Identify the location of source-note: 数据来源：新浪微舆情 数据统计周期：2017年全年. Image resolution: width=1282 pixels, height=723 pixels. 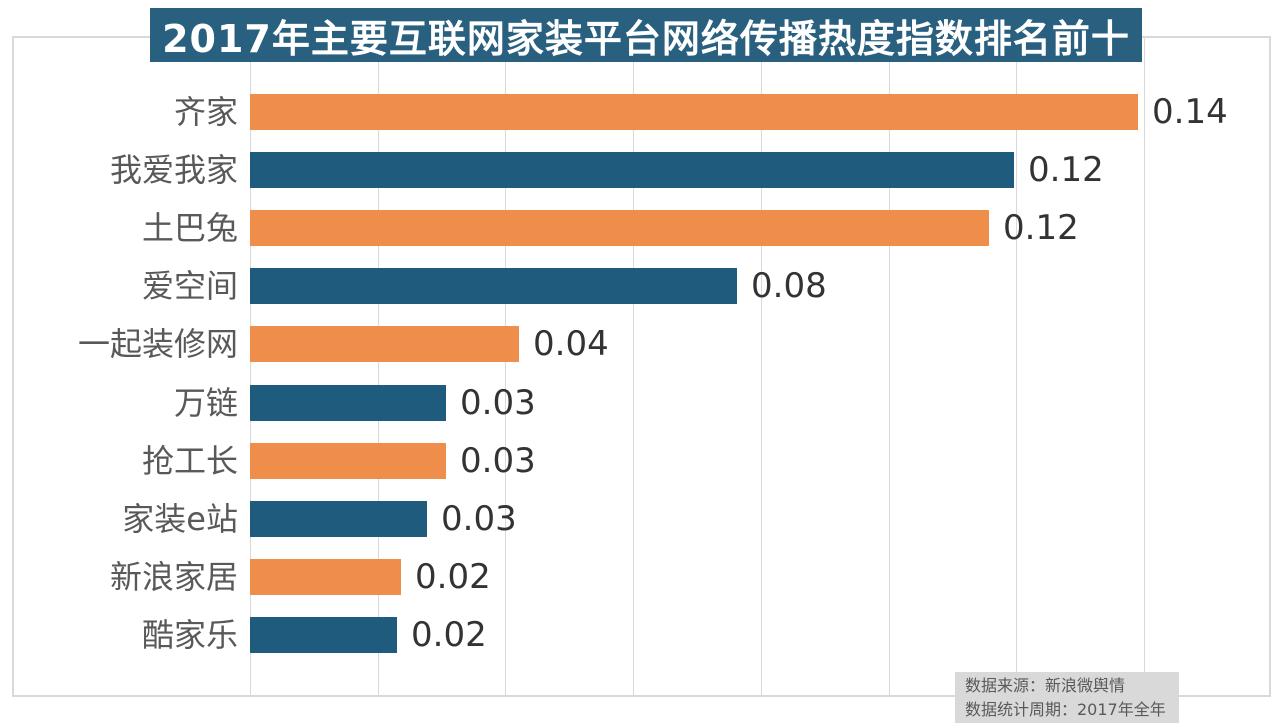
(1067, 697).